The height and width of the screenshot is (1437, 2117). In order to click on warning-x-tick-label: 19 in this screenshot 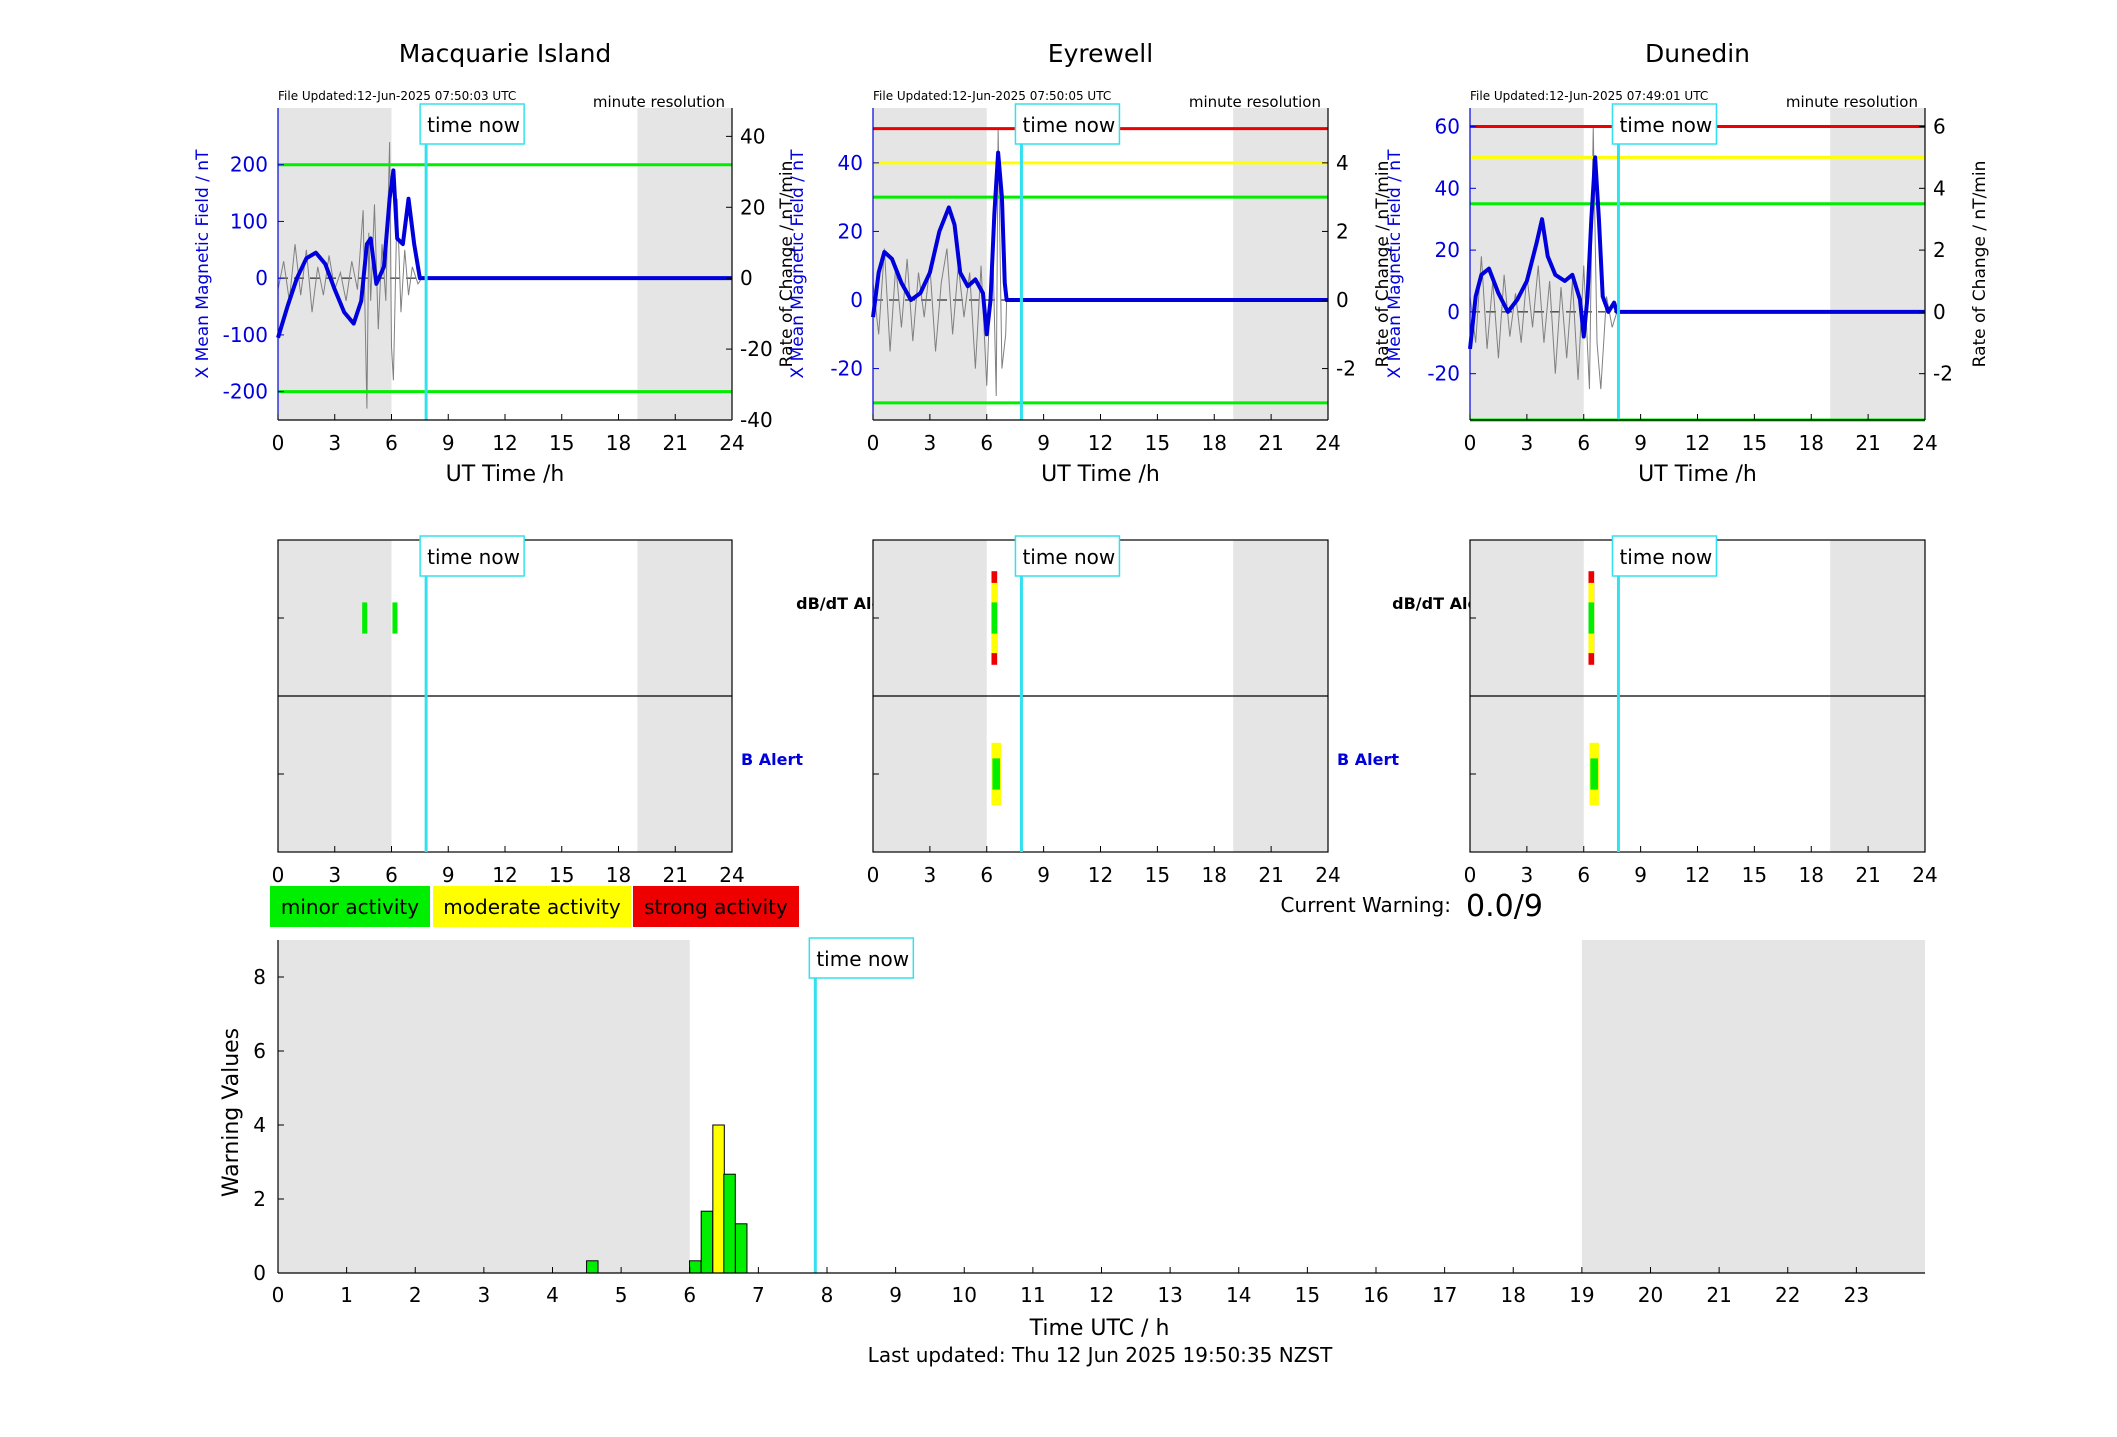, I will do `click(1581, 1295)`.